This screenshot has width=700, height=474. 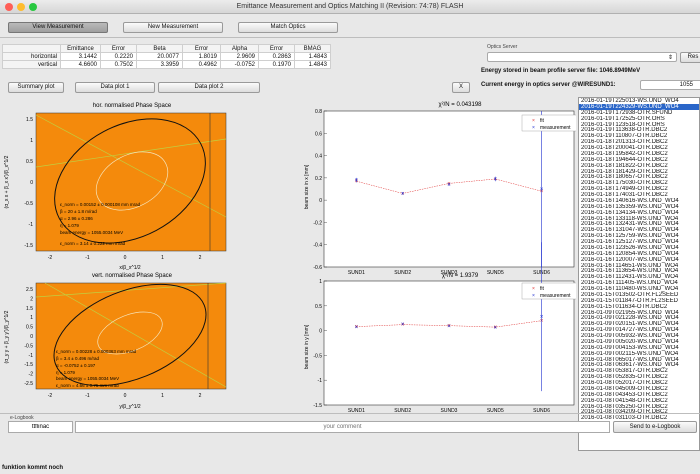 What do you see at coordinates (630, 294) in the screenshot?
I see `file-list-item: 2016-01-15T013502-OTR.FL2SEED` at bounding box center [630, 294].